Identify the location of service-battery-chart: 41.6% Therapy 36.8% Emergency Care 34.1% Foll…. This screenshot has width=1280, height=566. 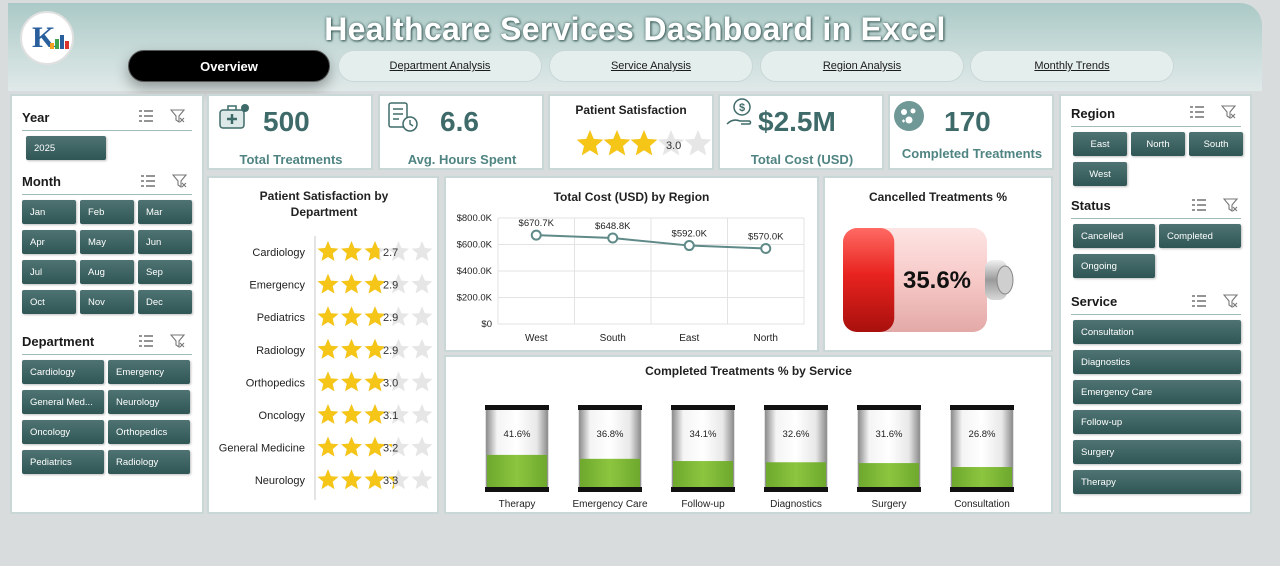
(749, 457).